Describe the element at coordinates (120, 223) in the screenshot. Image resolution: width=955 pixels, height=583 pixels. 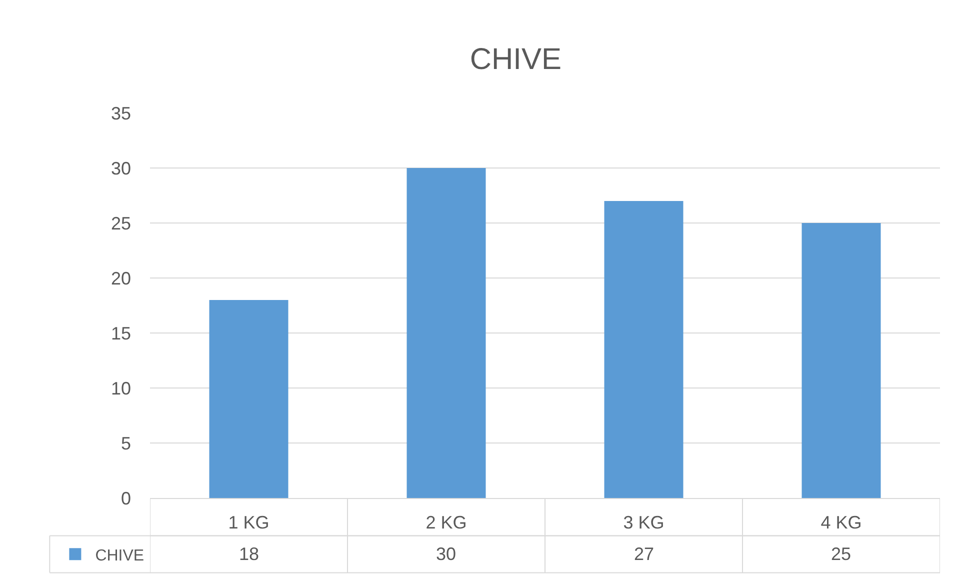
I see `y-tick-label: 25` at that location.